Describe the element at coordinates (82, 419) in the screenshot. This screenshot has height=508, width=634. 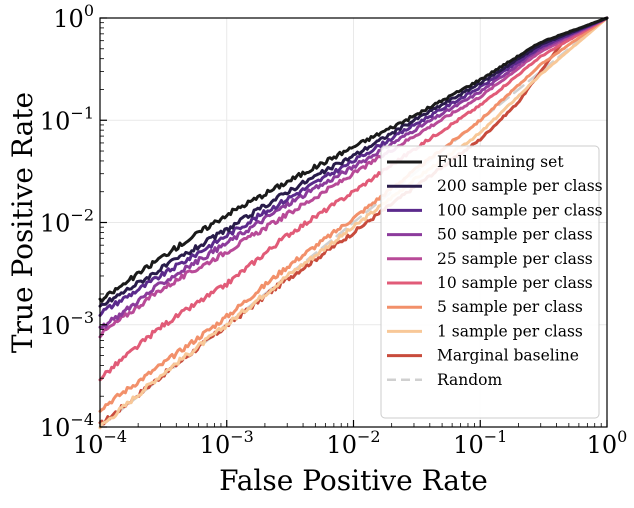
I see `y-tick-label-exponent: −4` at that location.